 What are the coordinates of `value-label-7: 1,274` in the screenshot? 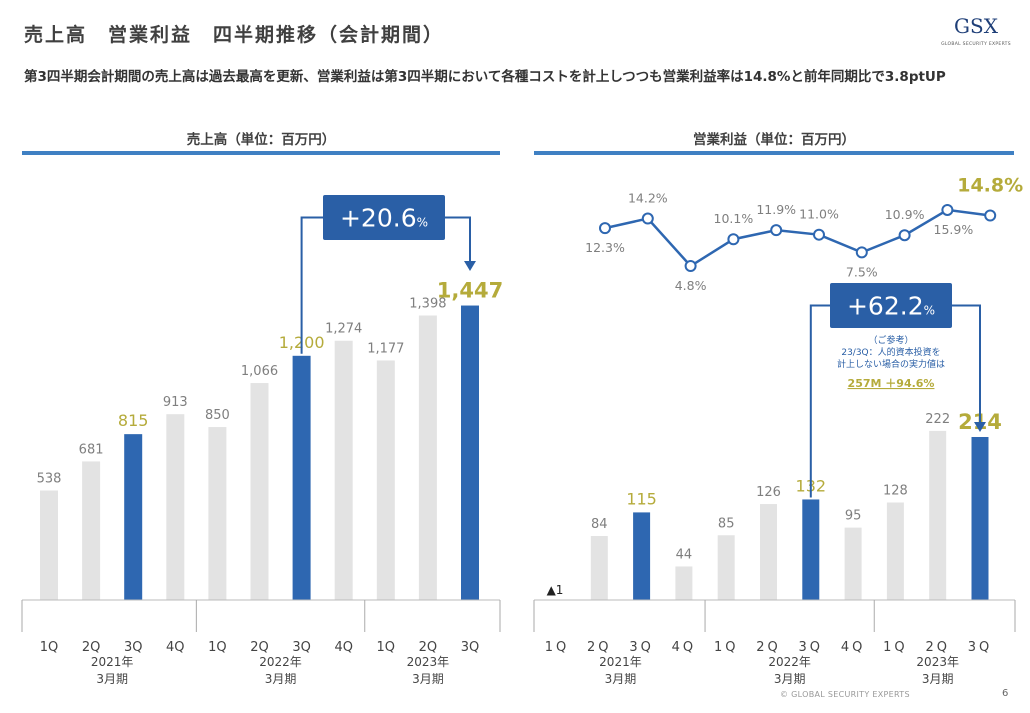 It's located at (343, 329).